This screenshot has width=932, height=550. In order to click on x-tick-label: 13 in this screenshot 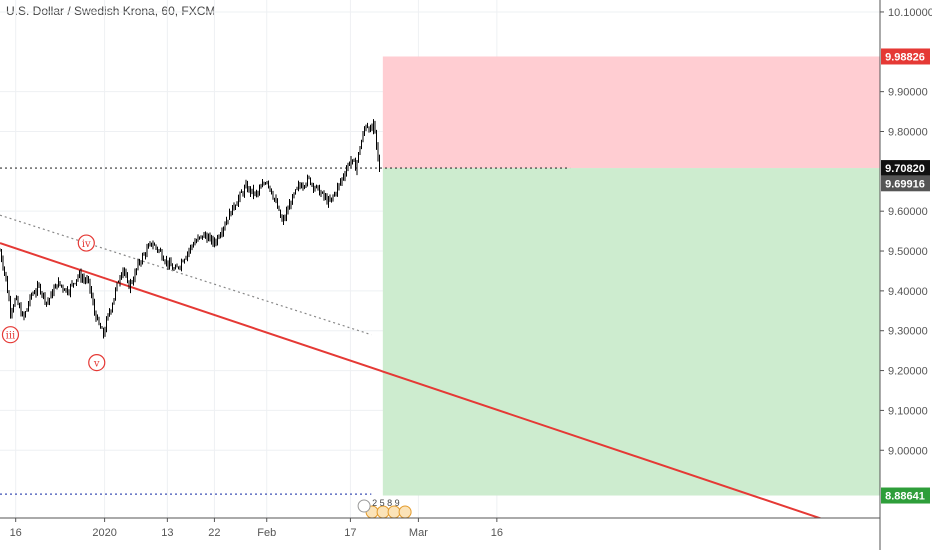, I will do `click(167, 533)`.